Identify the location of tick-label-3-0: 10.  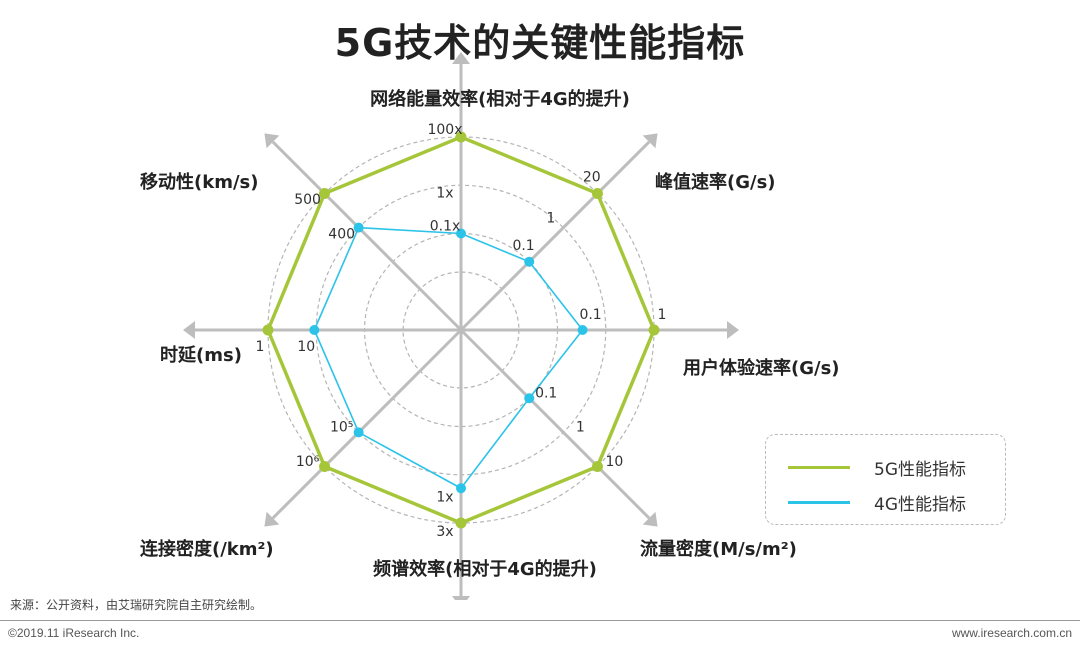
(615, 462).